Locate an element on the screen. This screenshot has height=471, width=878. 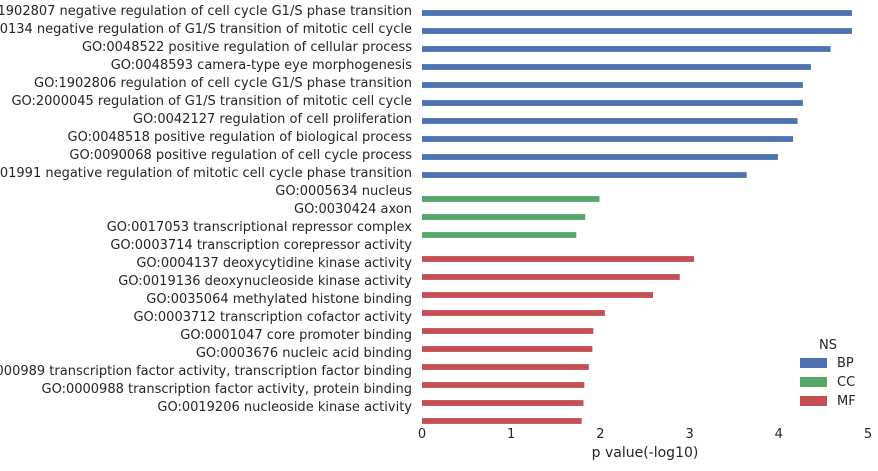
y-tick-label: GO:0003676 nucleic acid binding is located at coordinates (304, 353).